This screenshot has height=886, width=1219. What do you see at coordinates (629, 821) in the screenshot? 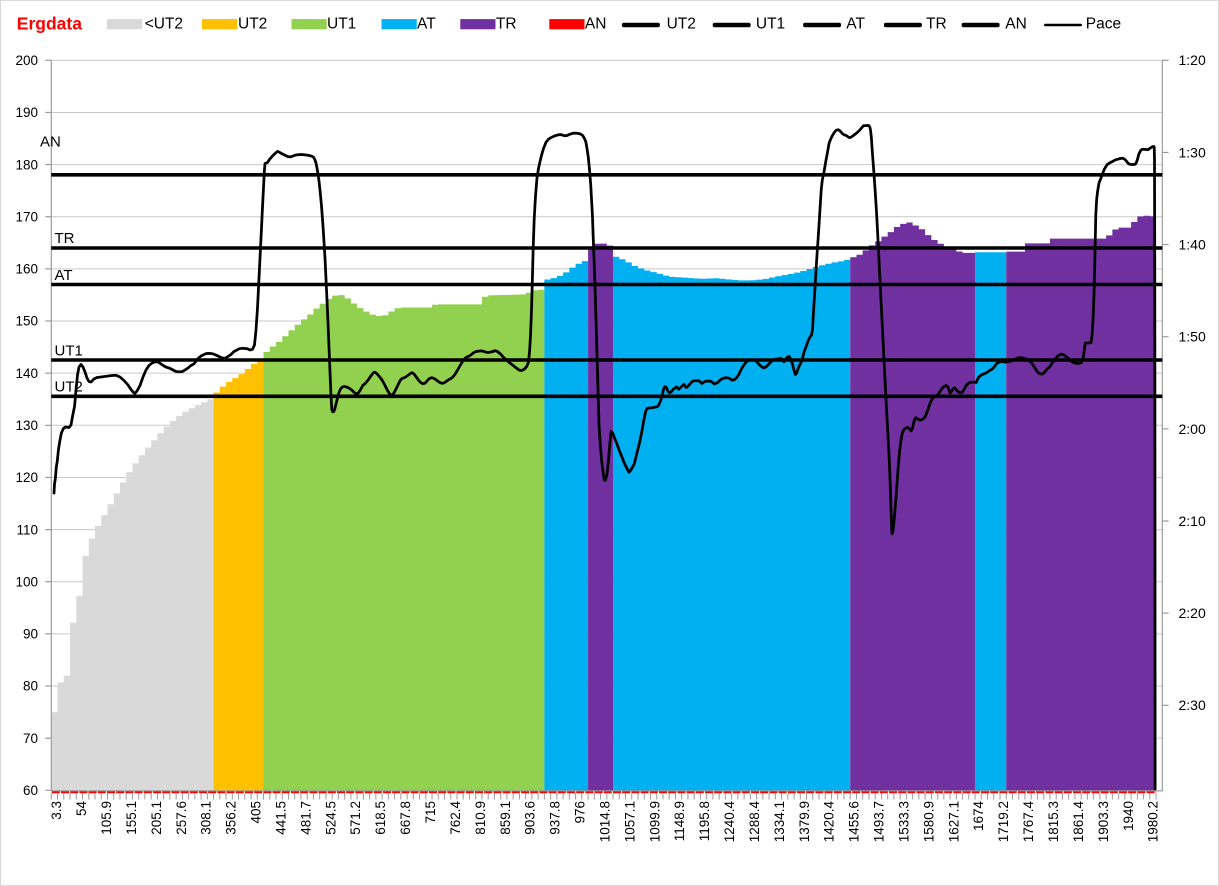
I see `svg-text: 1057.1` at bounding box center [629, 821].